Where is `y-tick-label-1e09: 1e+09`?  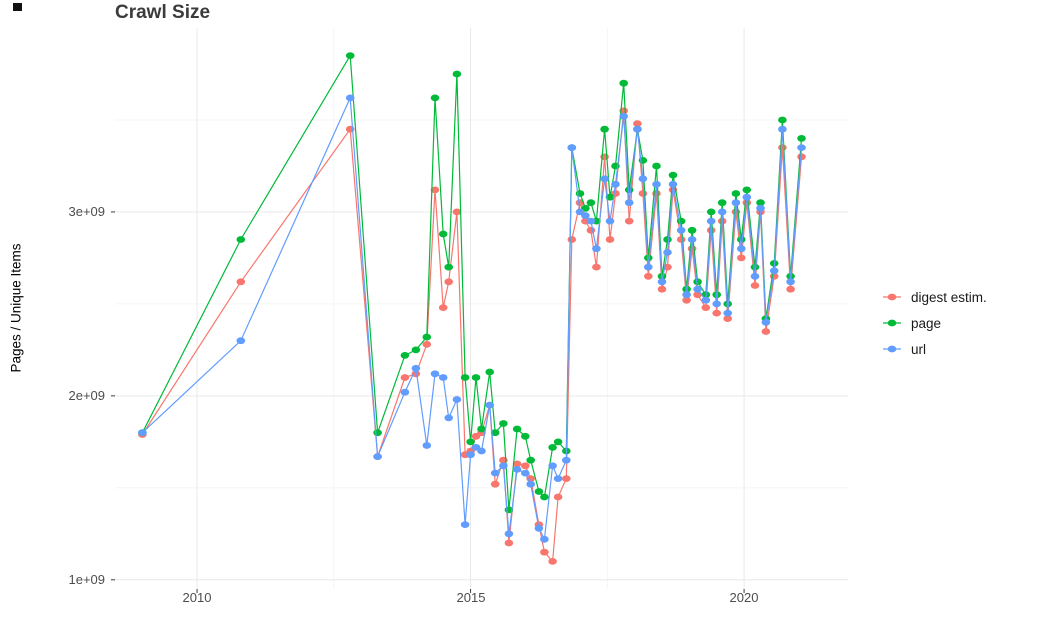
y-tick-label-1e09: 1e+09 is located at coordinates (86, 579).